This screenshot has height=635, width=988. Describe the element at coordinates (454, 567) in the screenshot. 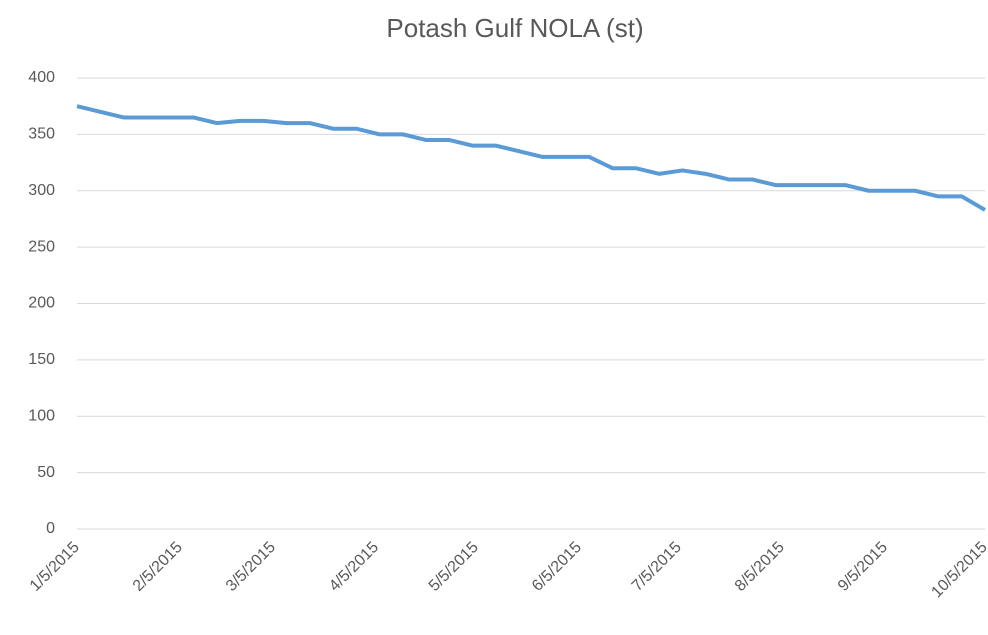

I see `x-tick-label: 5/5/2015` at that location.